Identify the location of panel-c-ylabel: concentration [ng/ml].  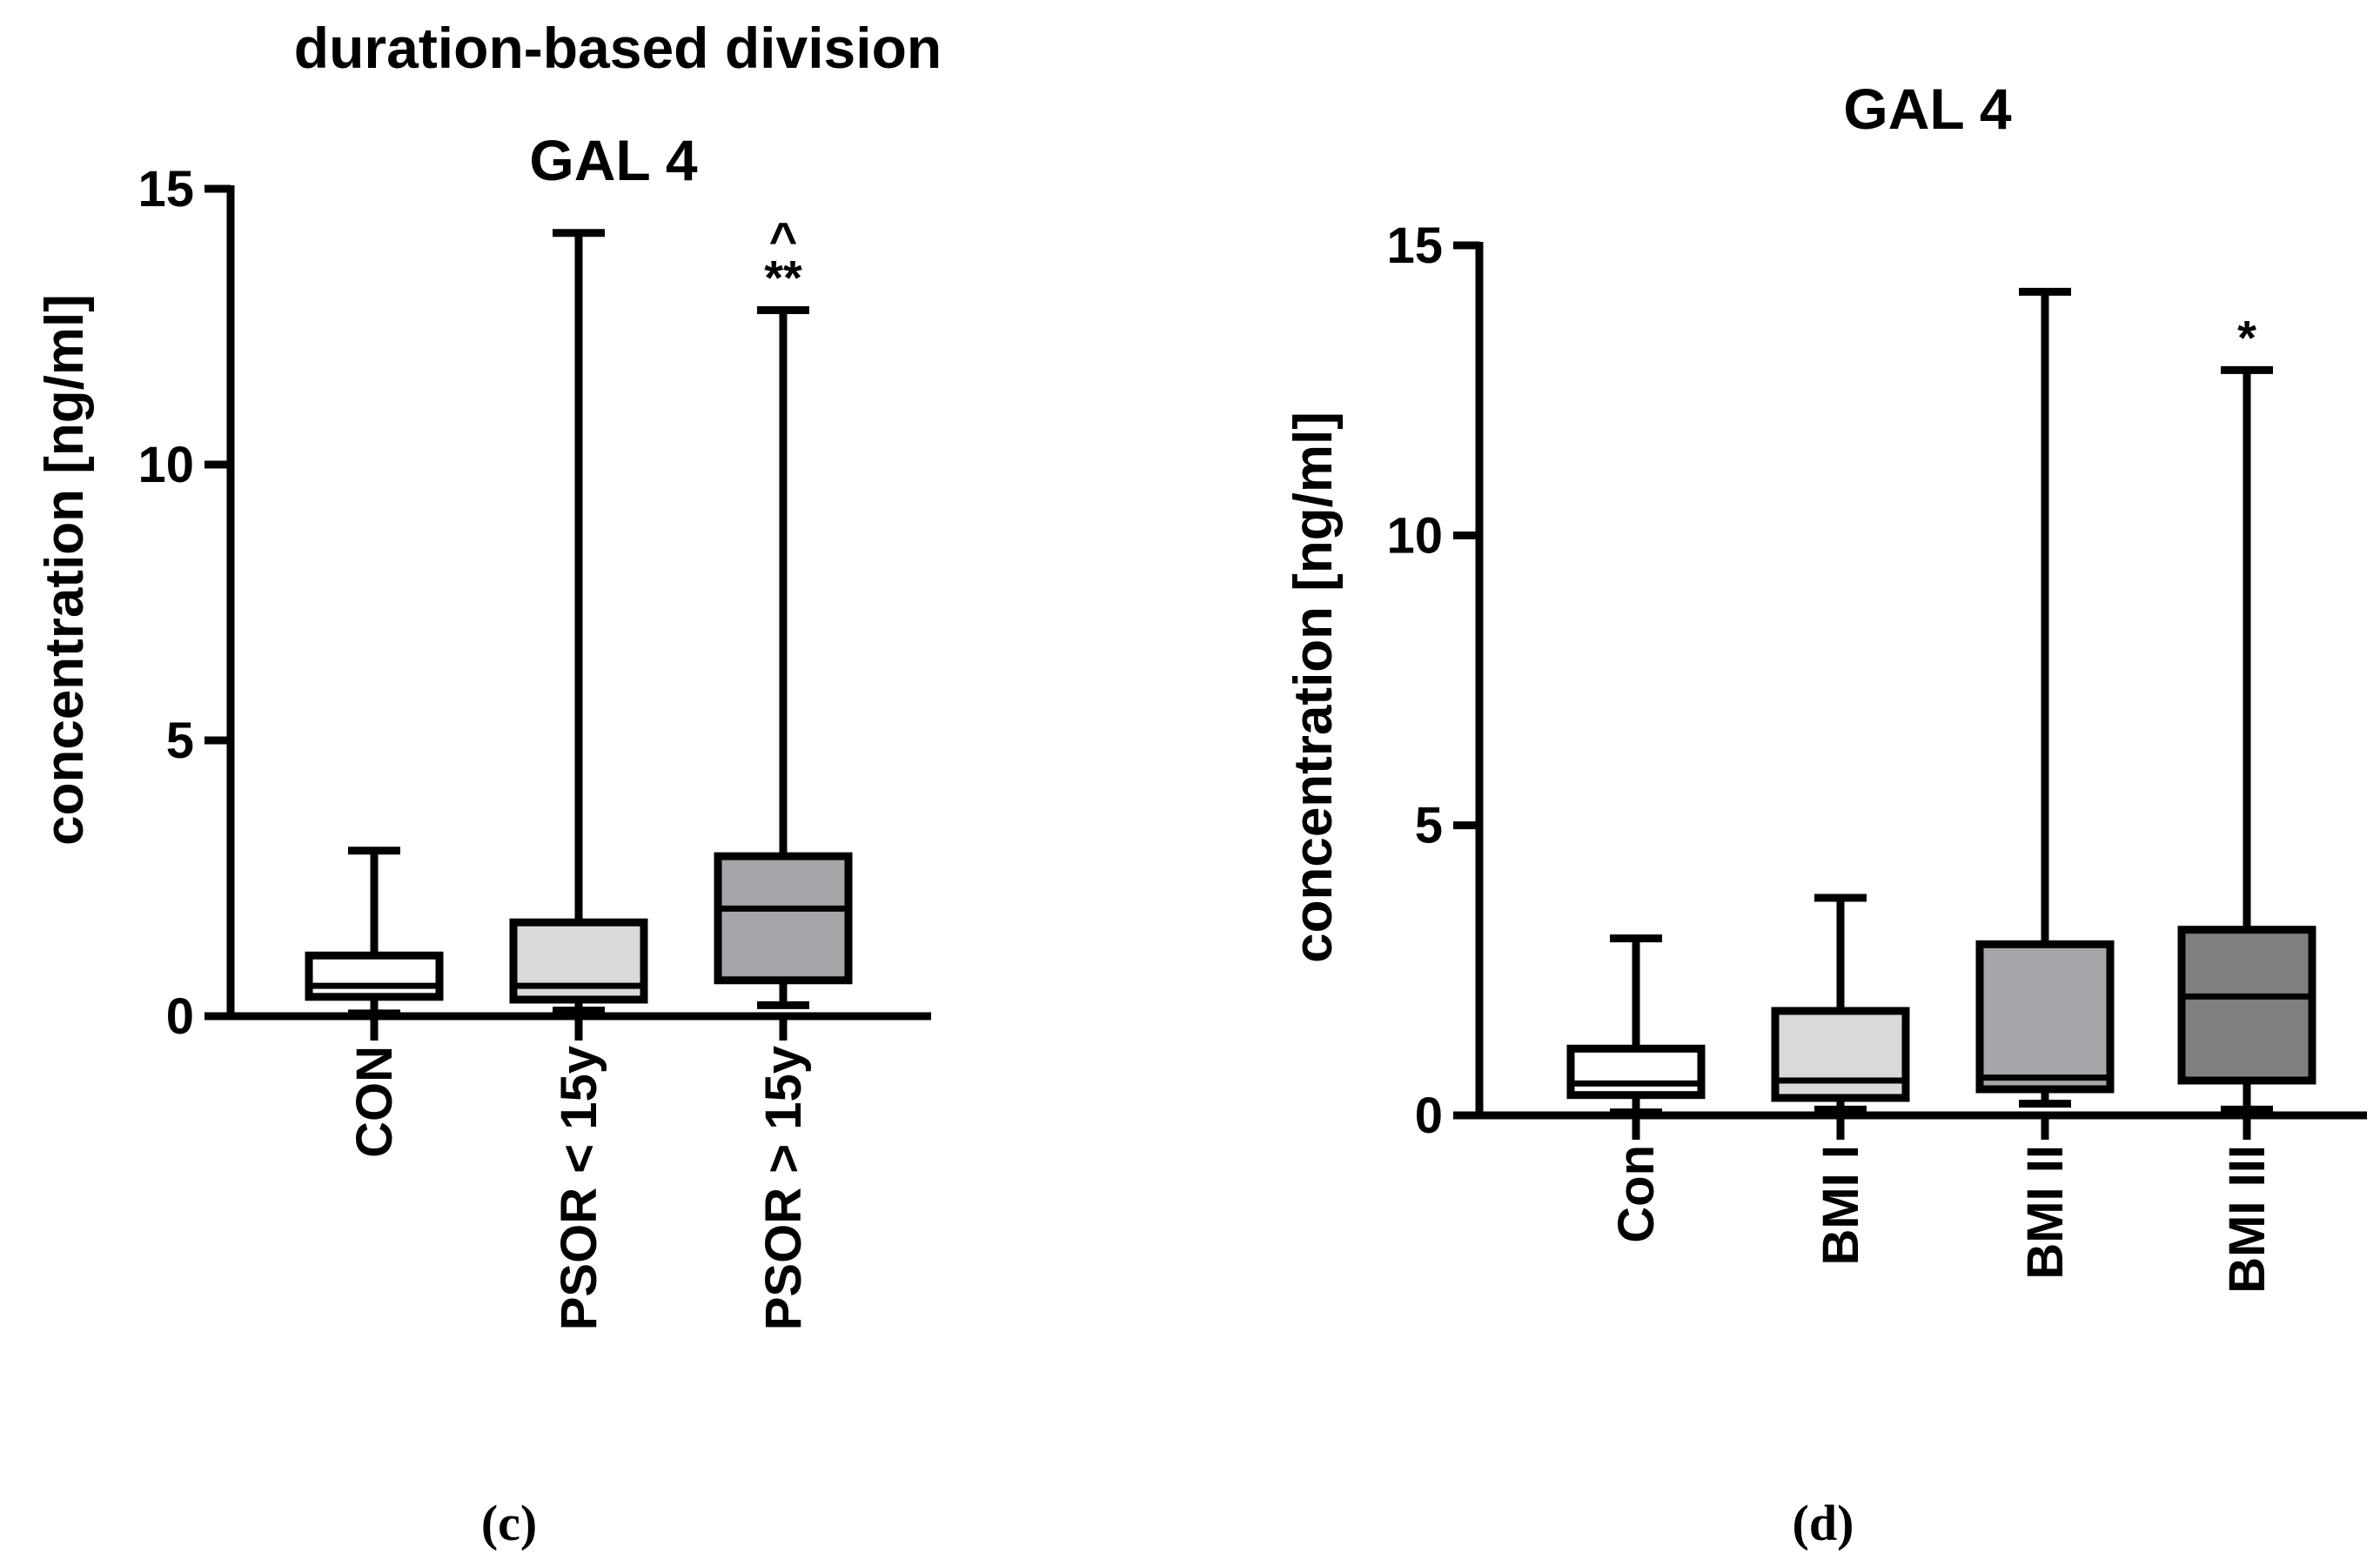
(65, 570).